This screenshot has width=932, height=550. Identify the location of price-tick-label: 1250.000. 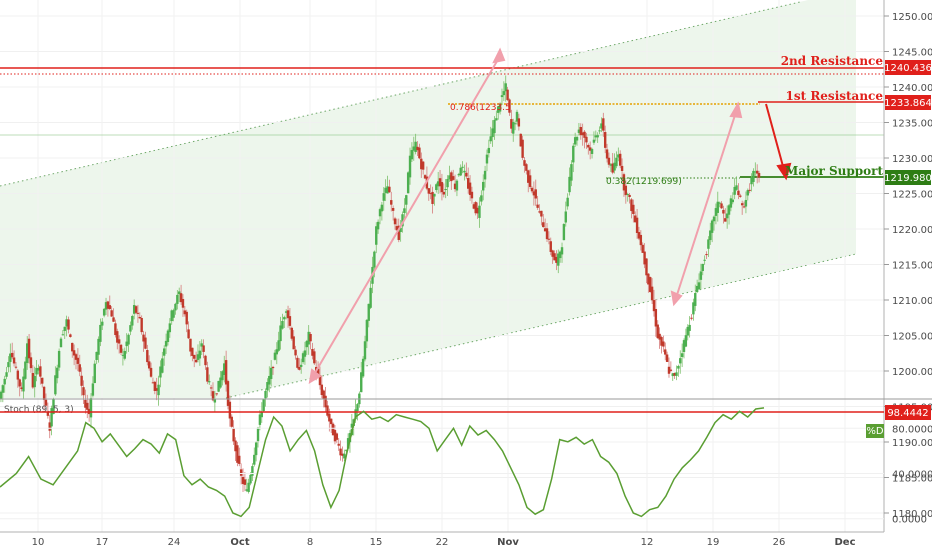
(912, 17).